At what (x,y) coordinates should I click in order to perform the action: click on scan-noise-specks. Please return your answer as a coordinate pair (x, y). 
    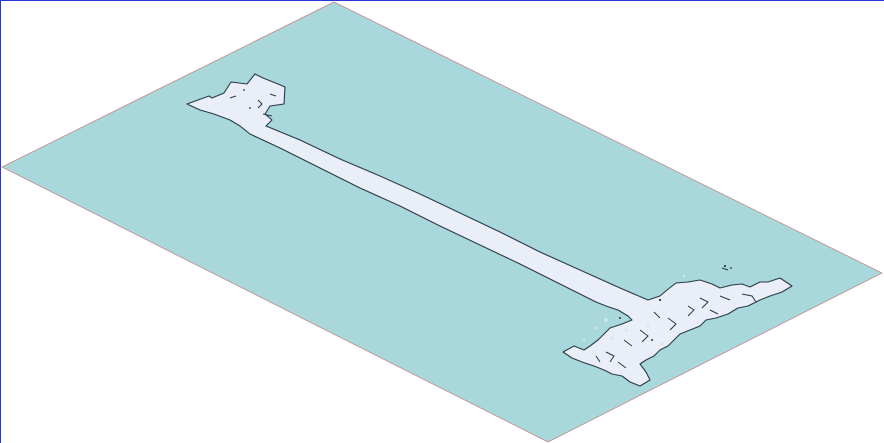
    Looking at the image, I should click on (634, 310).